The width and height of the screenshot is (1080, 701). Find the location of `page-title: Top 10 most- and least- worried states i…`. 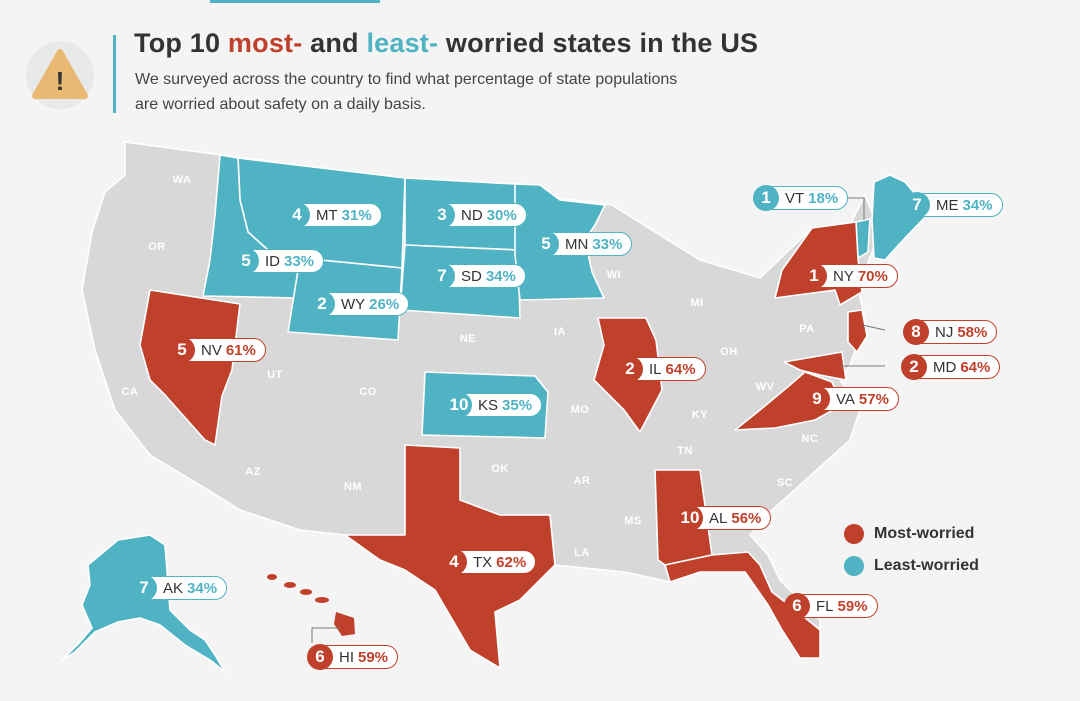

page-title: Top 10 most- and least- worried states i… is located at coordinates (446, 43).